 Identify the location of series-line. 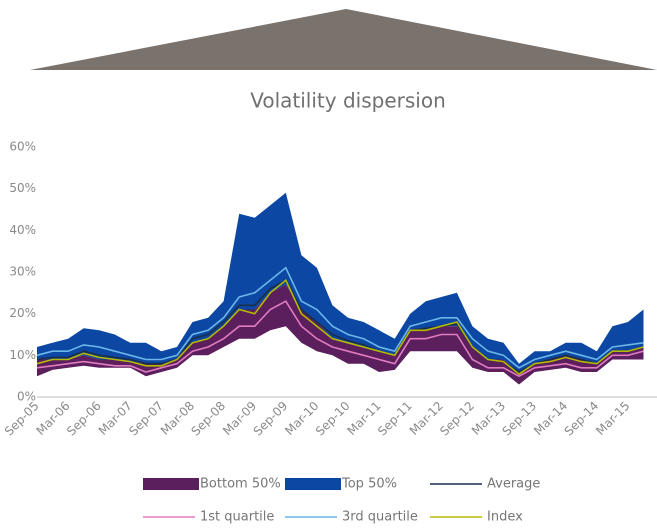
(340, 339).